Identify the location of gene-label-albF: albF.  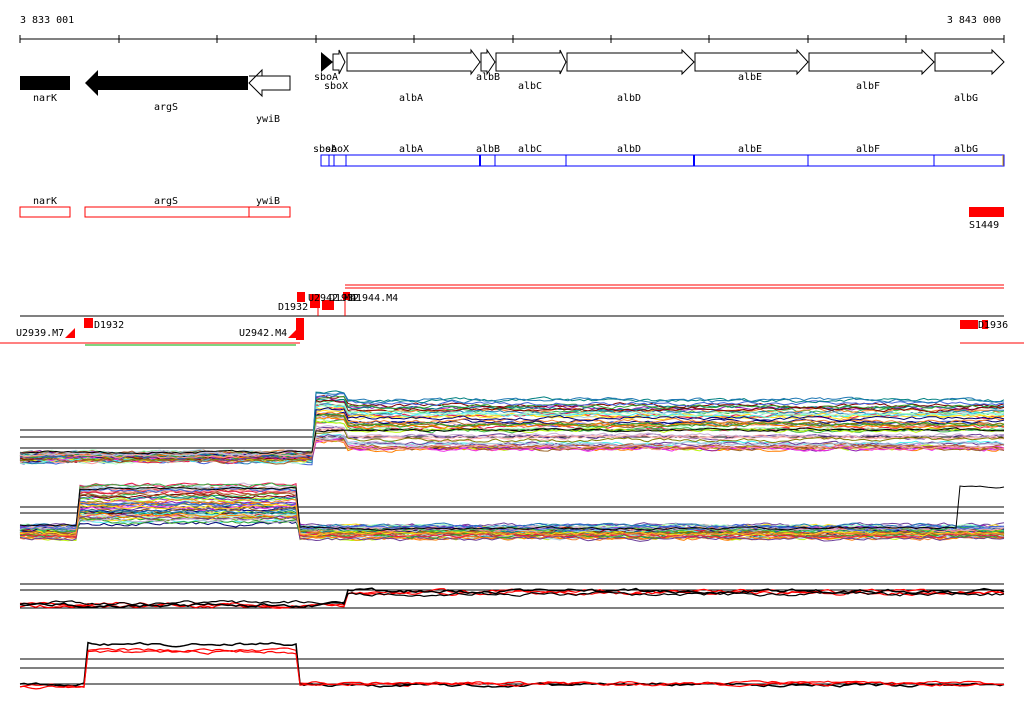
(868, 86).